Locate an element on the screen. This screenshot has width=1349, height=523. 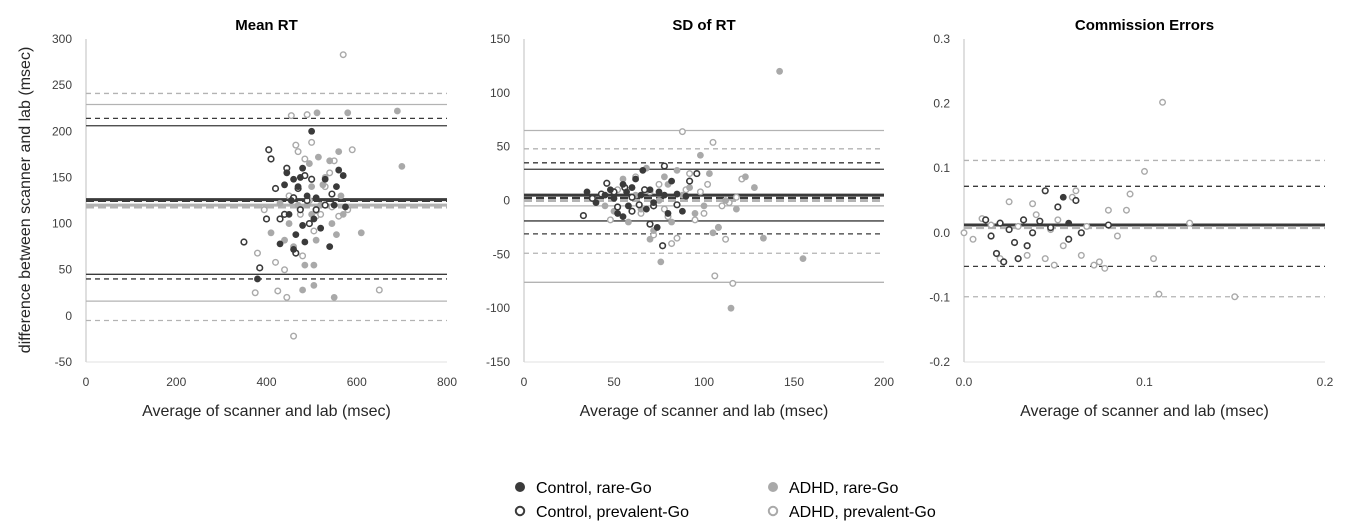
x-tick-label: 0.1 is located at coordinates (1144, 382).